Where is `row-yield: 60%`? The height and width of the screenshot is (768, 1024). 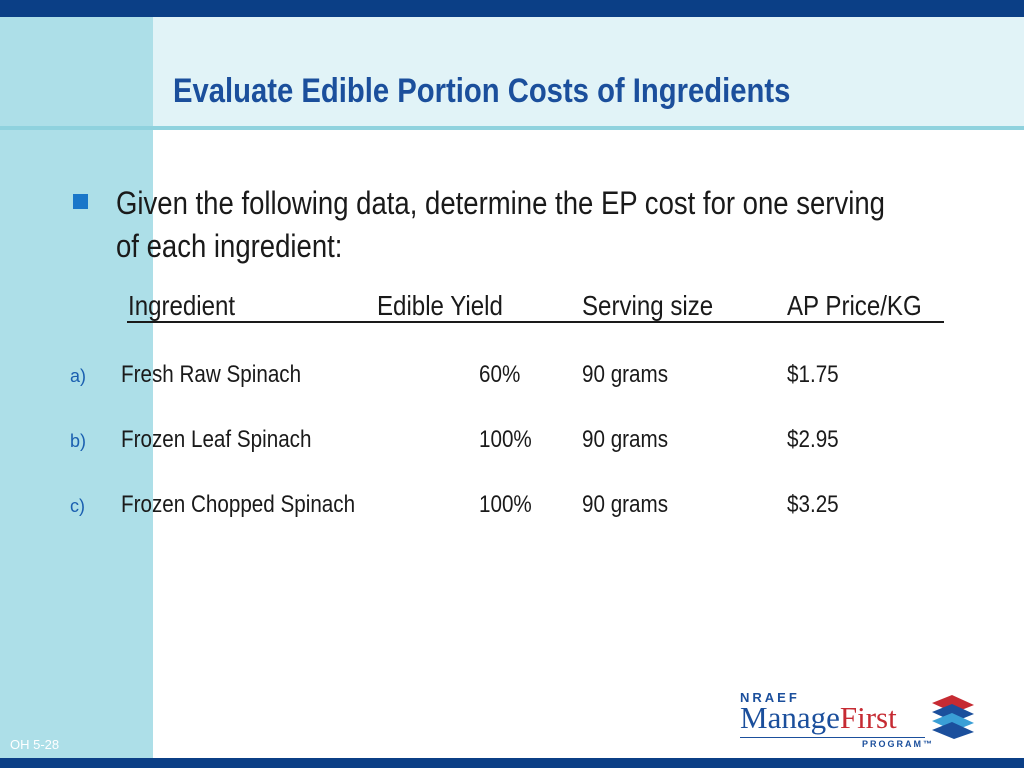 row-yield: 60% is located at coordinates (500, 374).